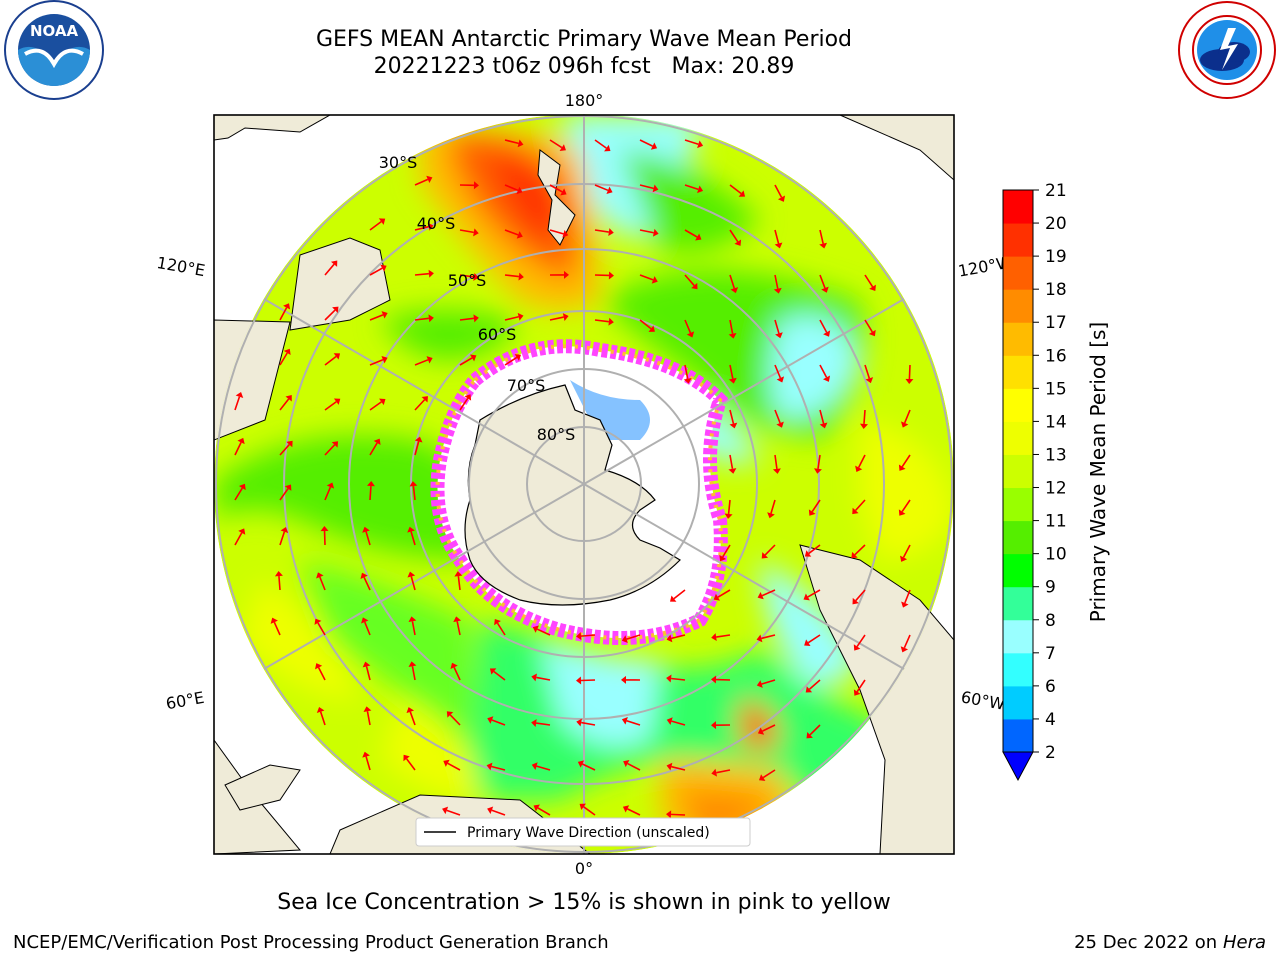  Describe the element at coordinates (584, 100) in the screenshot. I see `lon-label-180: 180°` at that location.